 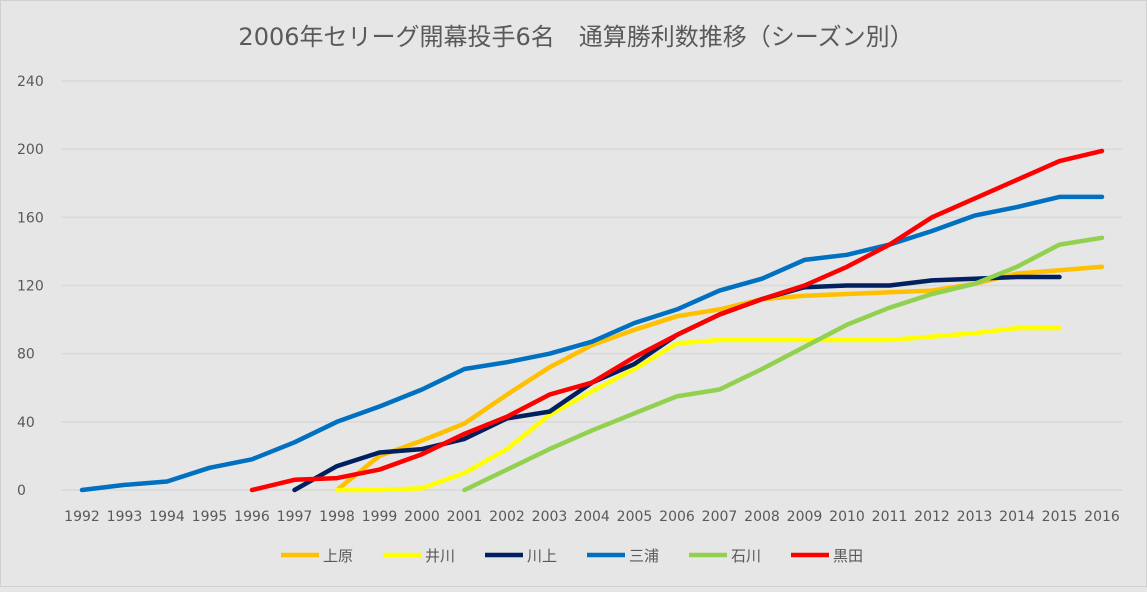 What do you see at coordinates (720, 517) in the screenshot?
I see `x-tick-label: 2007` at bounding box center [720, 517].